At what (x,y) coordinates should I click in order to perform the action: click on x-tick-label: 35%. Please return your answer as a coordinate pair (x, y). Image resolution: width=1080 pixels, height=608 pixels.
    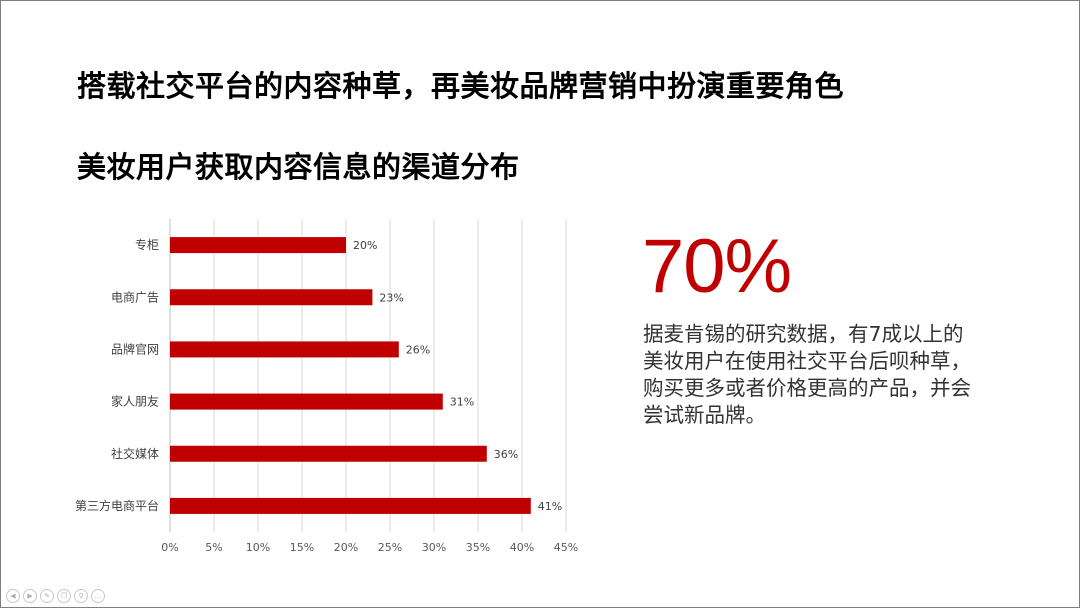
    Looking at the image, I should click on (478, 547).